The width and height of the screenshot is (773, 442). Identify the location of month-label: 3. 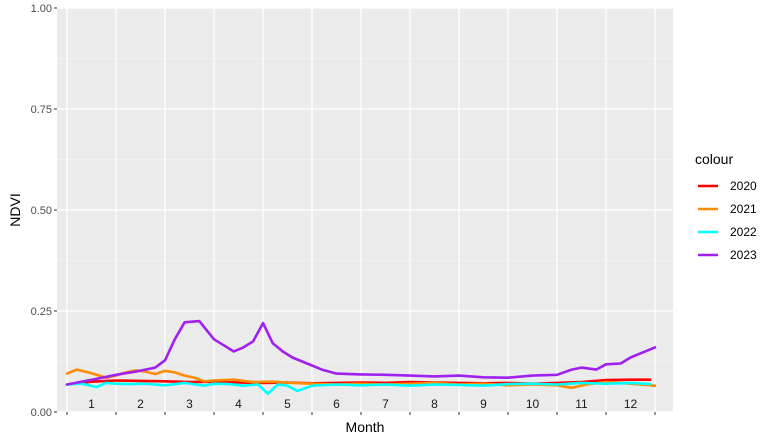
(189, 404).